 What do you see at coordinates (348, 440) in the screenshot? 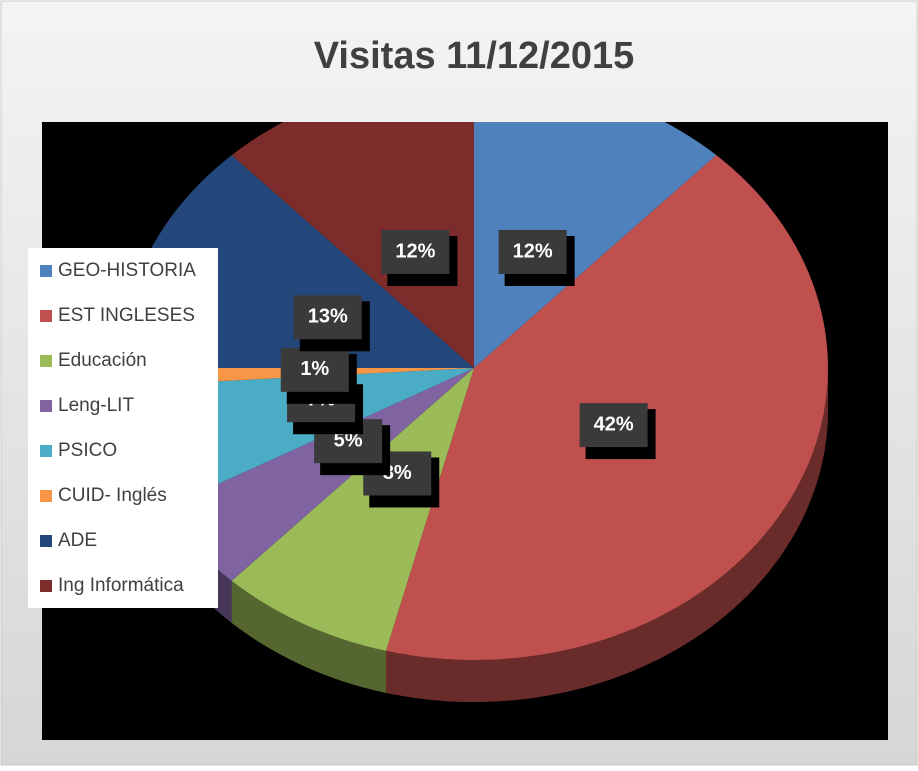
I see `data-label: 5%` at bounding box center [348, 440].